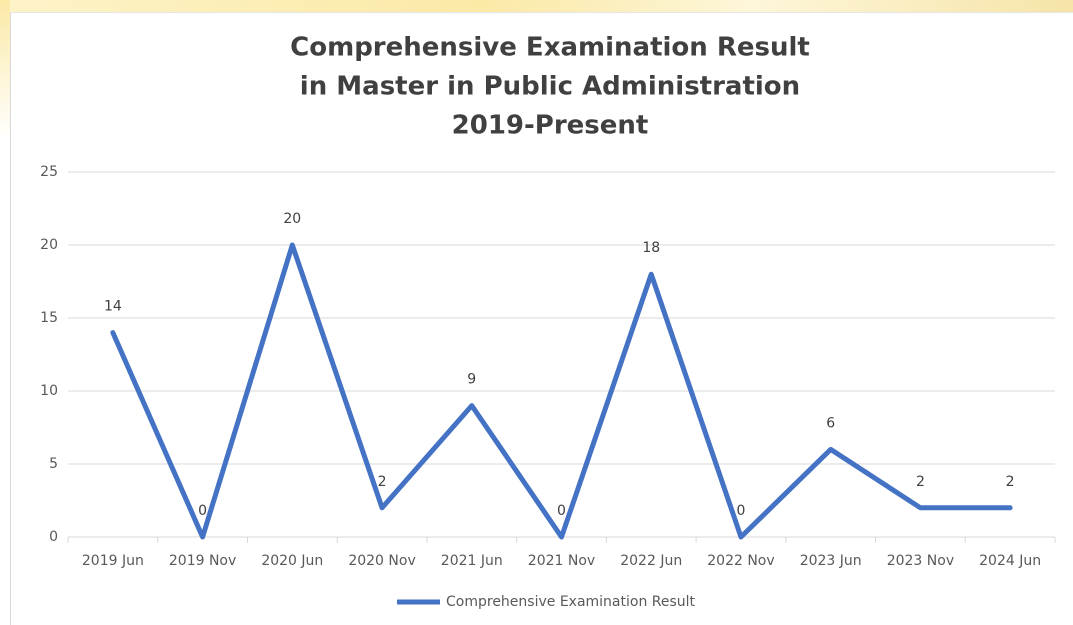  Describe the element at coordinates (49, 172) in the screenshot. I see `y-tick-label: 25` at that location.